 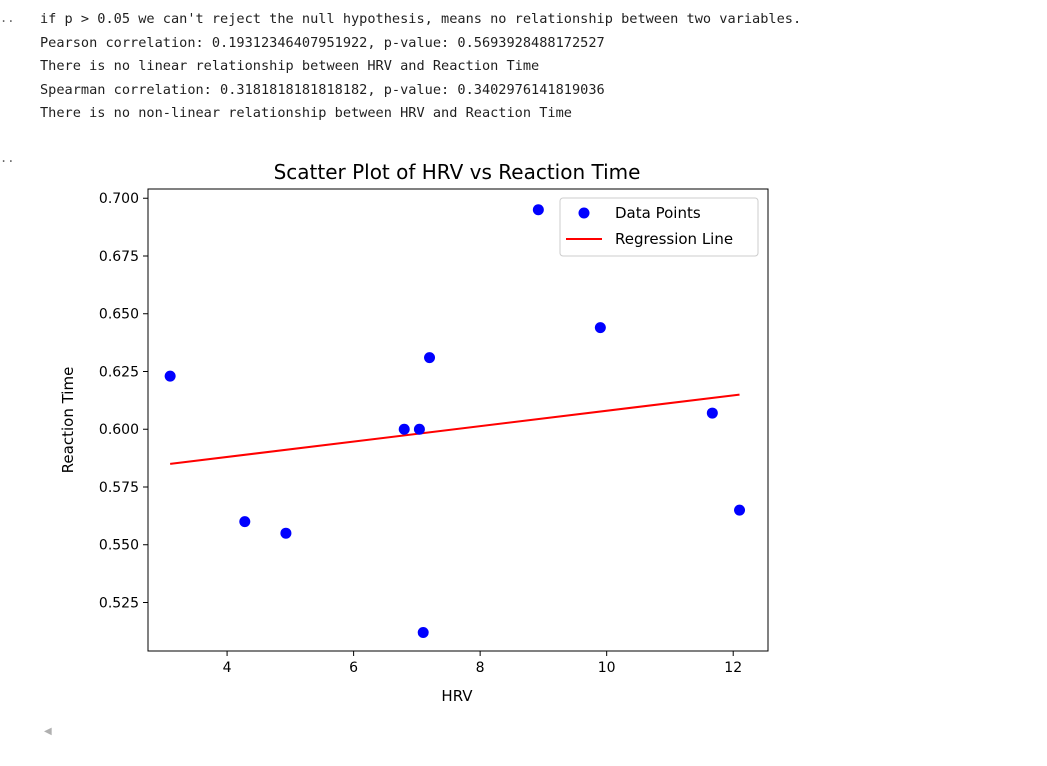 What do you see at coordinates (48, 731) in the screenshot?
I see `scroll-left-arrow-icon: ◀` at bounding box center [48, 731].